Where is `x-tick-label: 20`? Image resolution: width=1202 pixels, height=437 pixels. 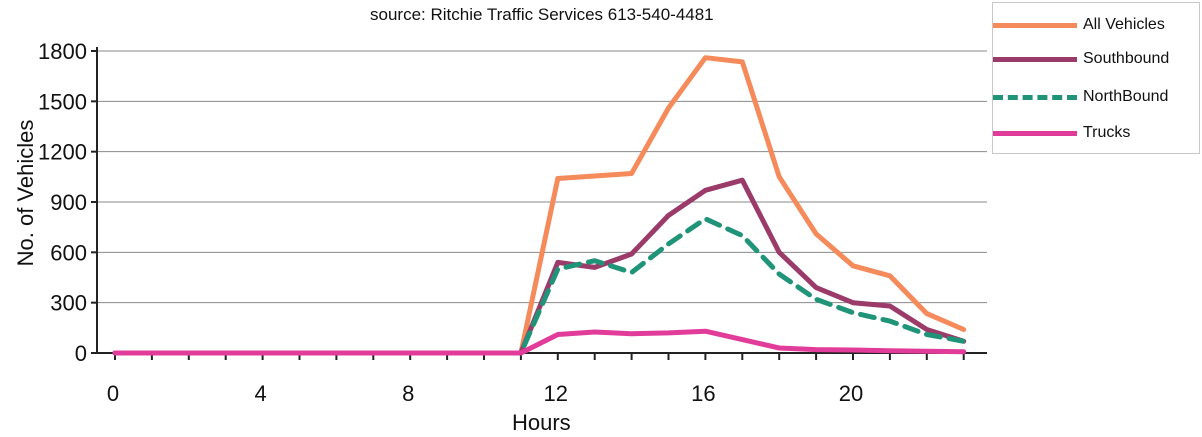 x-tick-label: 20 is located at coordinates (851, 393).